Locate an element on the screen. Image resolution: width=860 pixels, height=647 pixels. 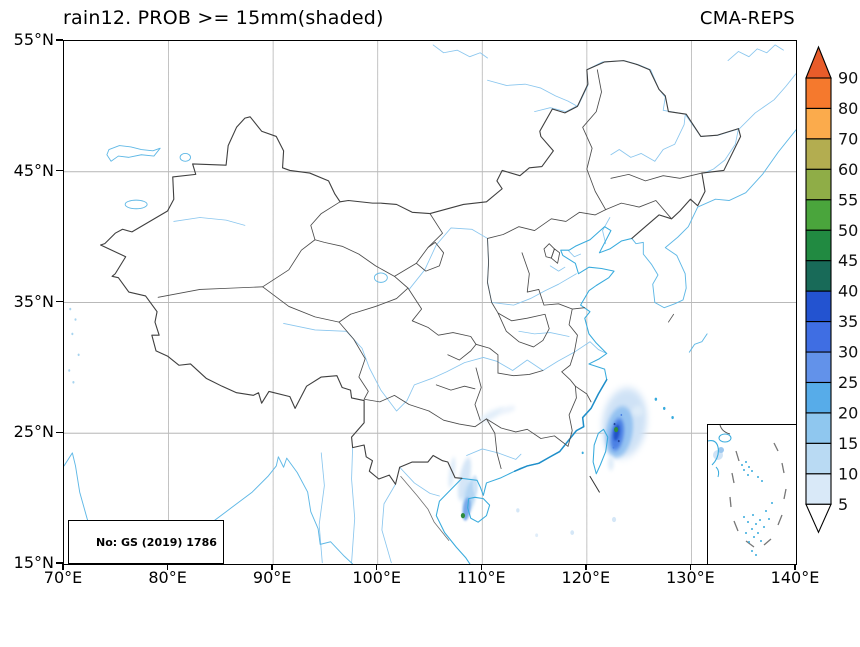
colorbar-tick-label: 45 is located at coordinates (848, 260).